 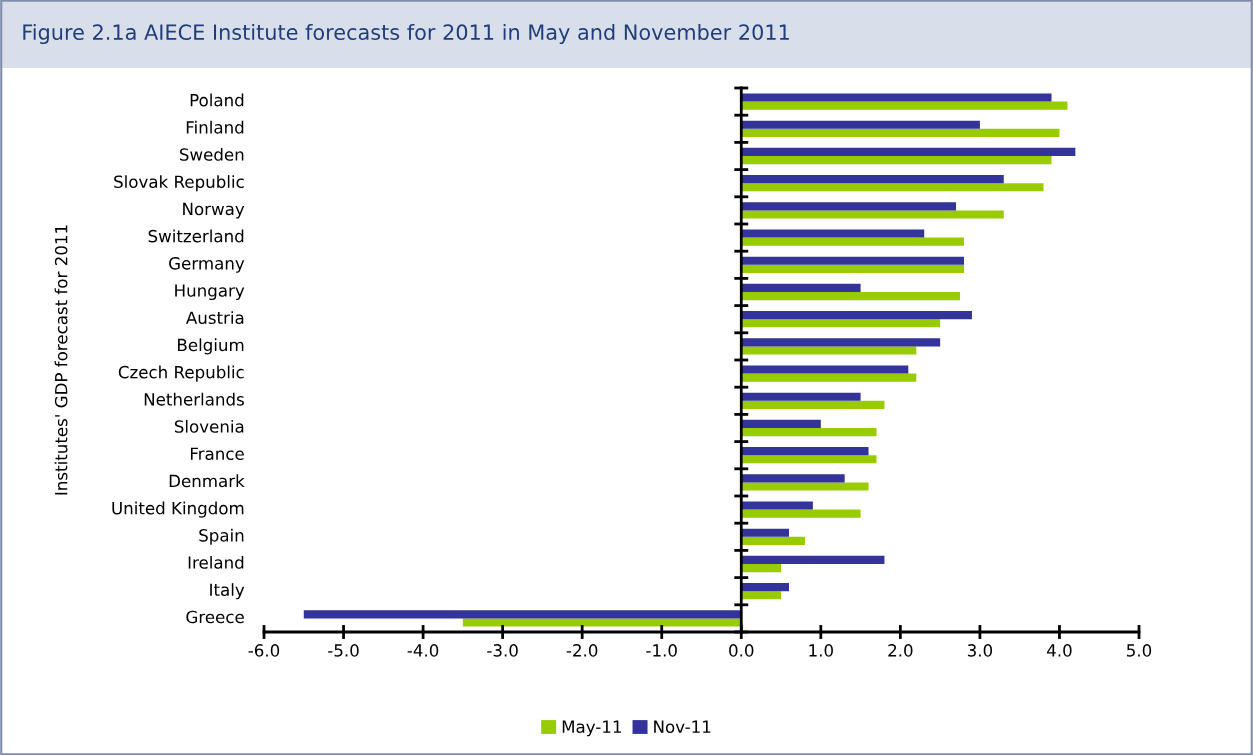 What do you see at coordinates (216, 562) in the screenshot?
I see `y-tick-label: Ireland` at bounding box center [216, 562].